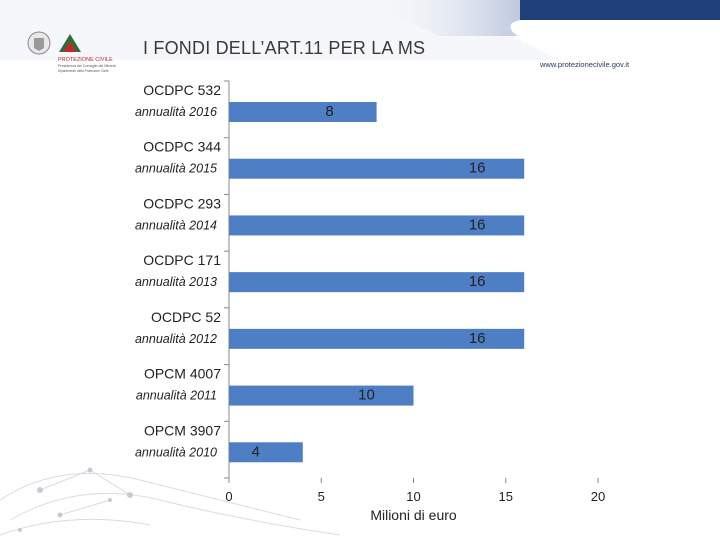 The height and width of the screenshot is (540, 720). I want to click on x-tick-label: 15, so click(506, 496).